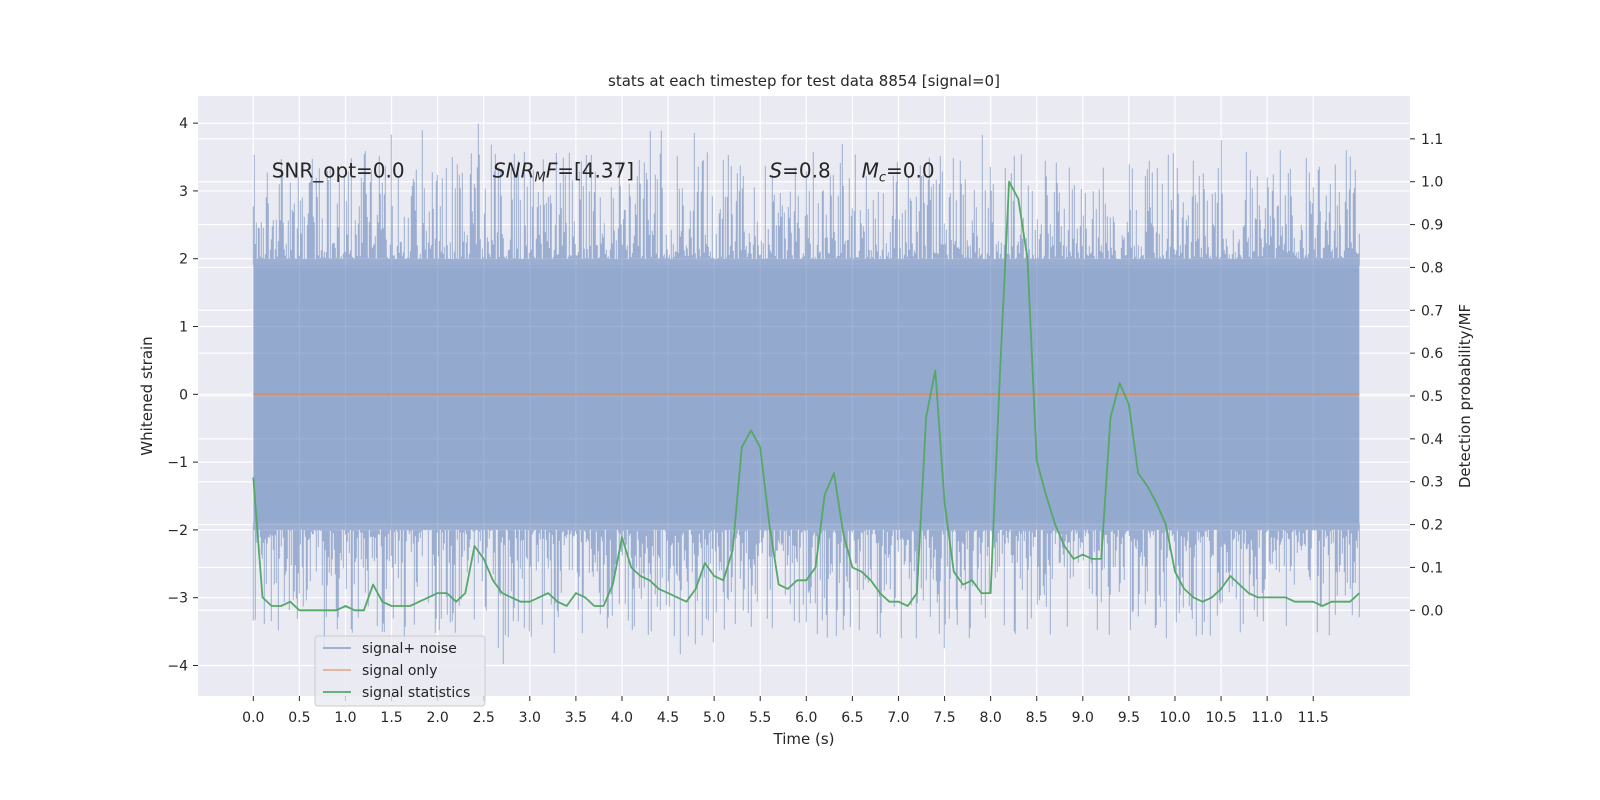 The image size is (1600, 800). Describe the element at coordinates (1174, 718) in the screenshot. I see `x-tick-label: 10.0` at that location.